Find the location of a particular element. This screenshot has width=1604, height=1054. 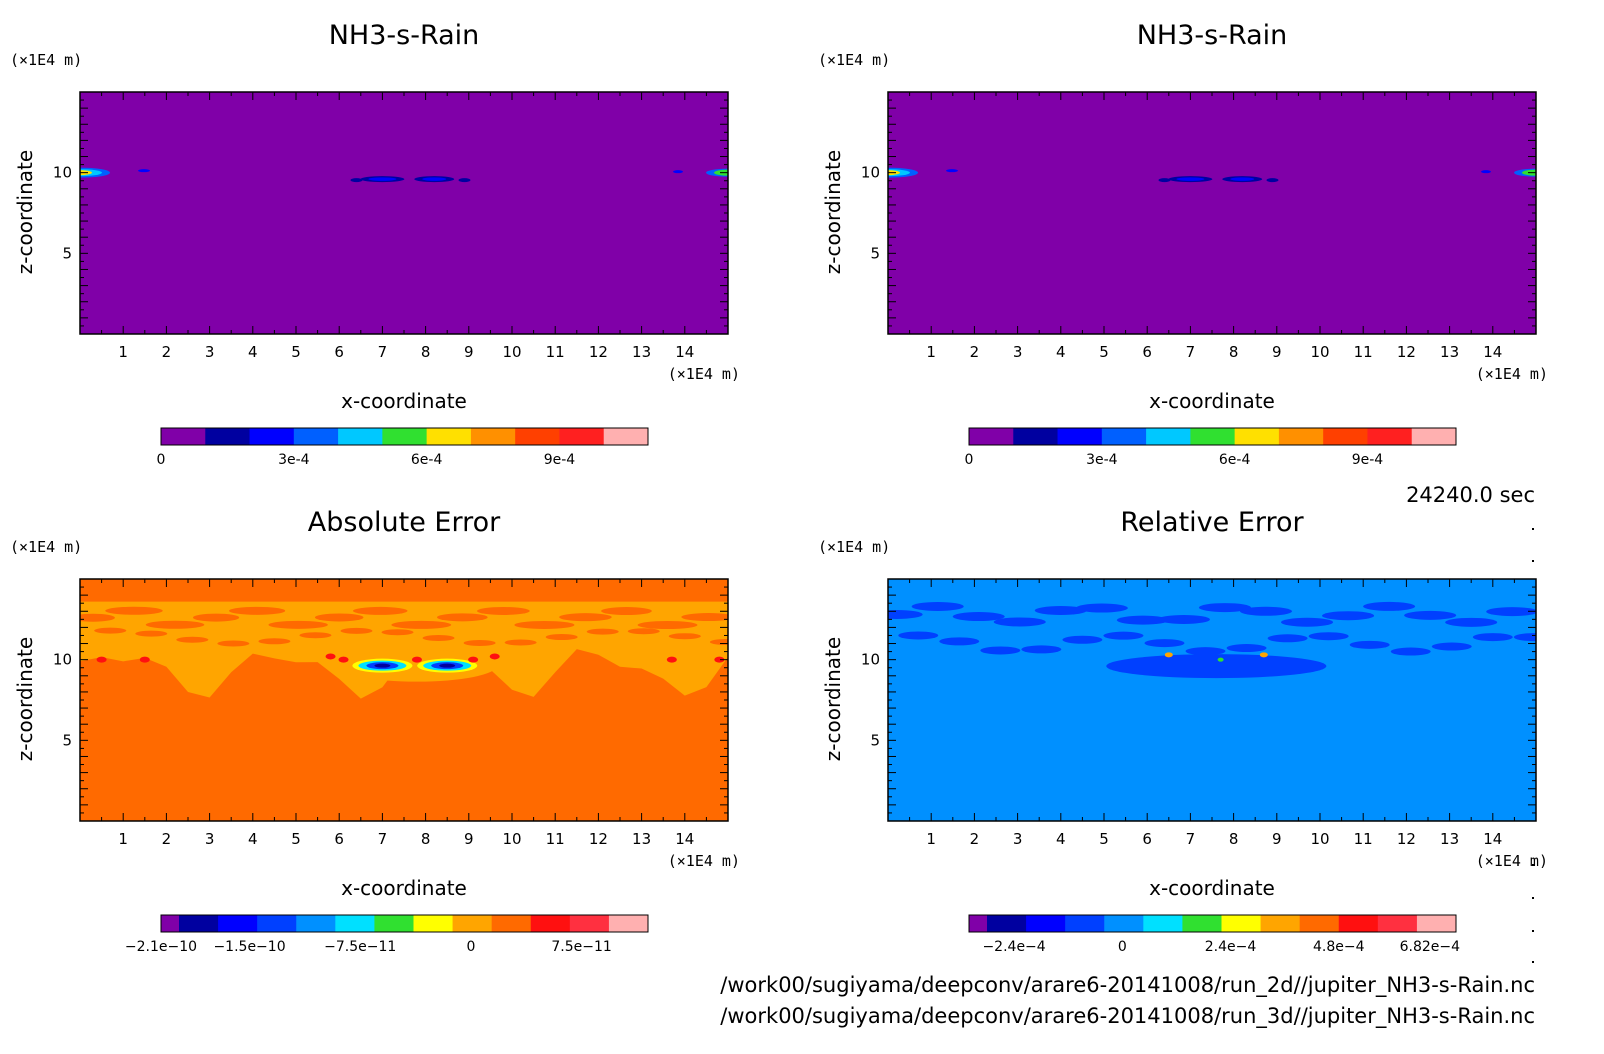

x-unit-label: (×1E4 m) is located at coordinates (1512, 861).